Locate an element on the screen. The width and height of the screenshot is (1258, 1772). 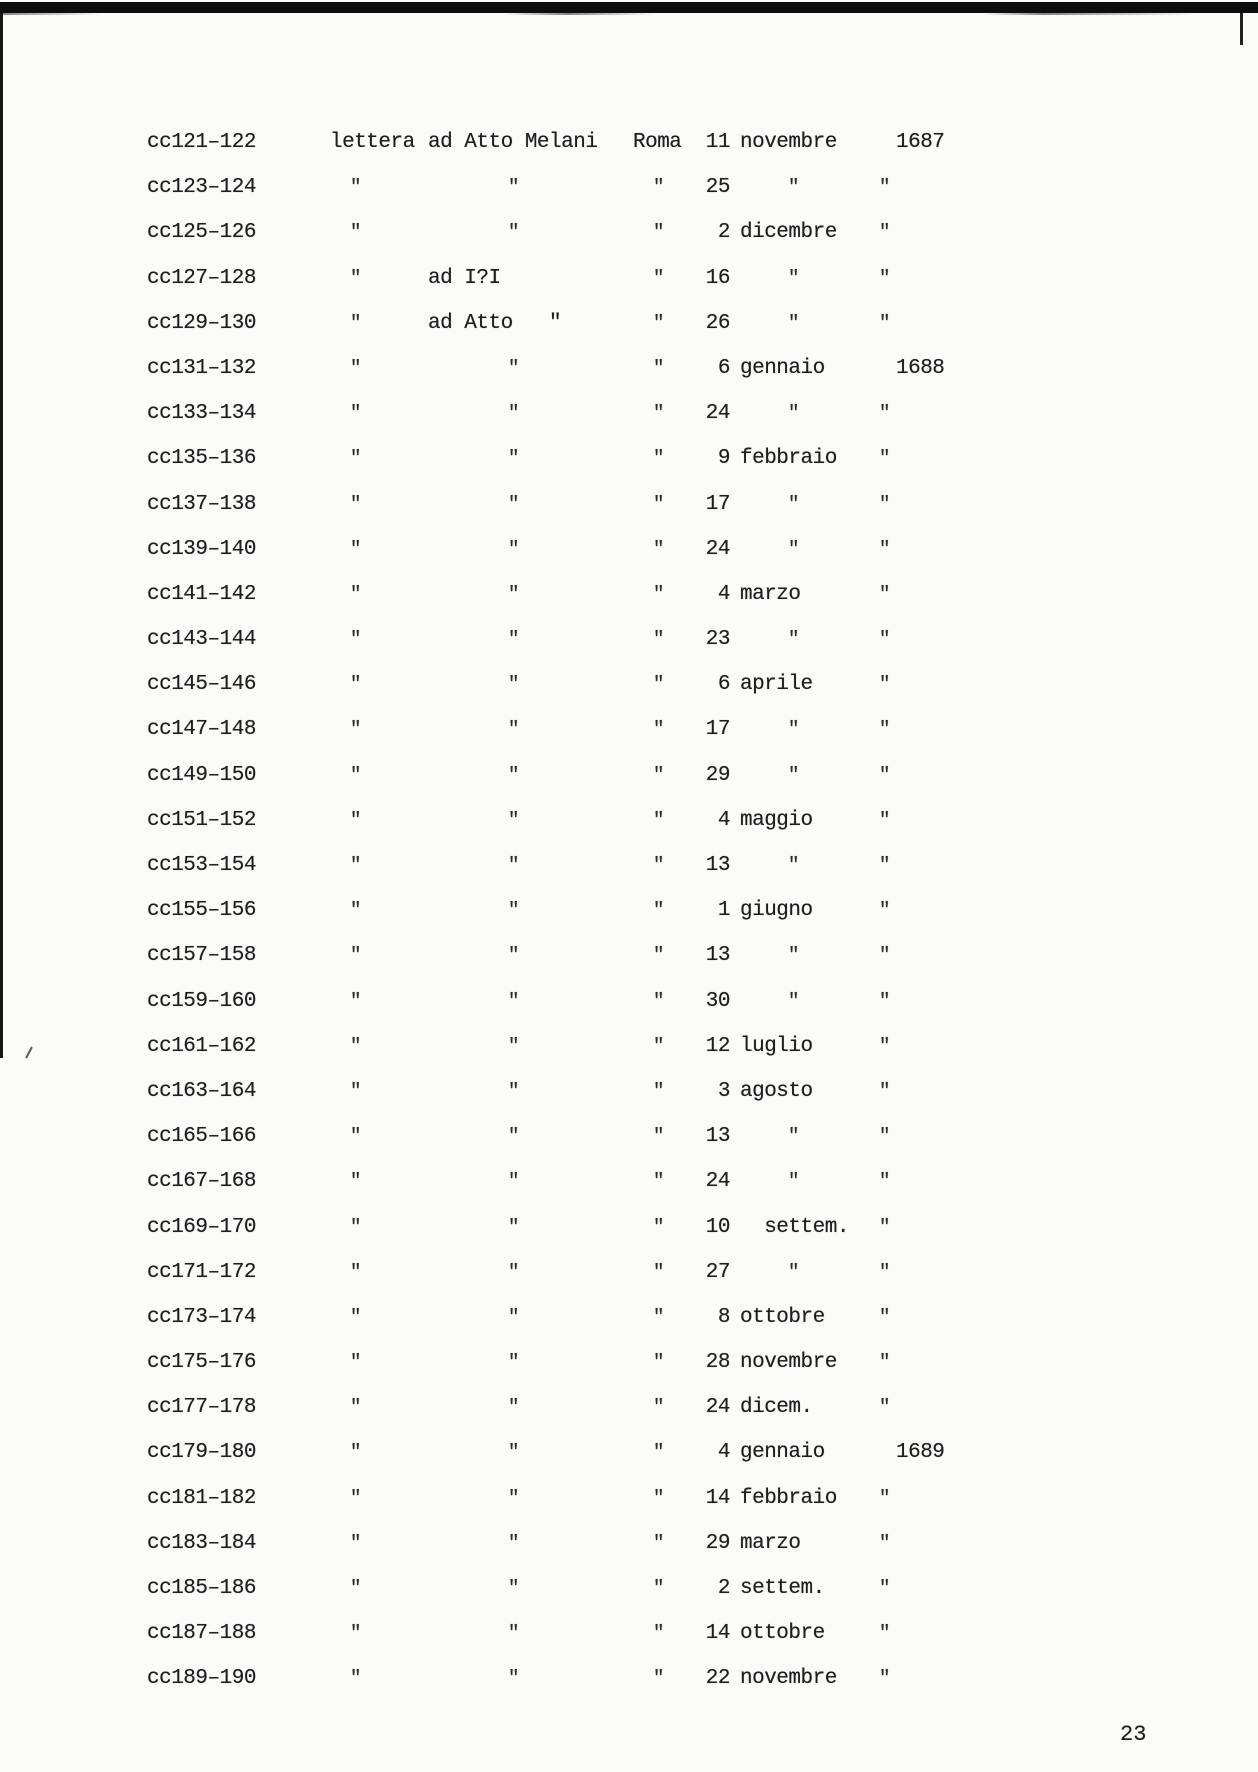
folio-range: cc173–174 is located at coordinates (201, 1317).